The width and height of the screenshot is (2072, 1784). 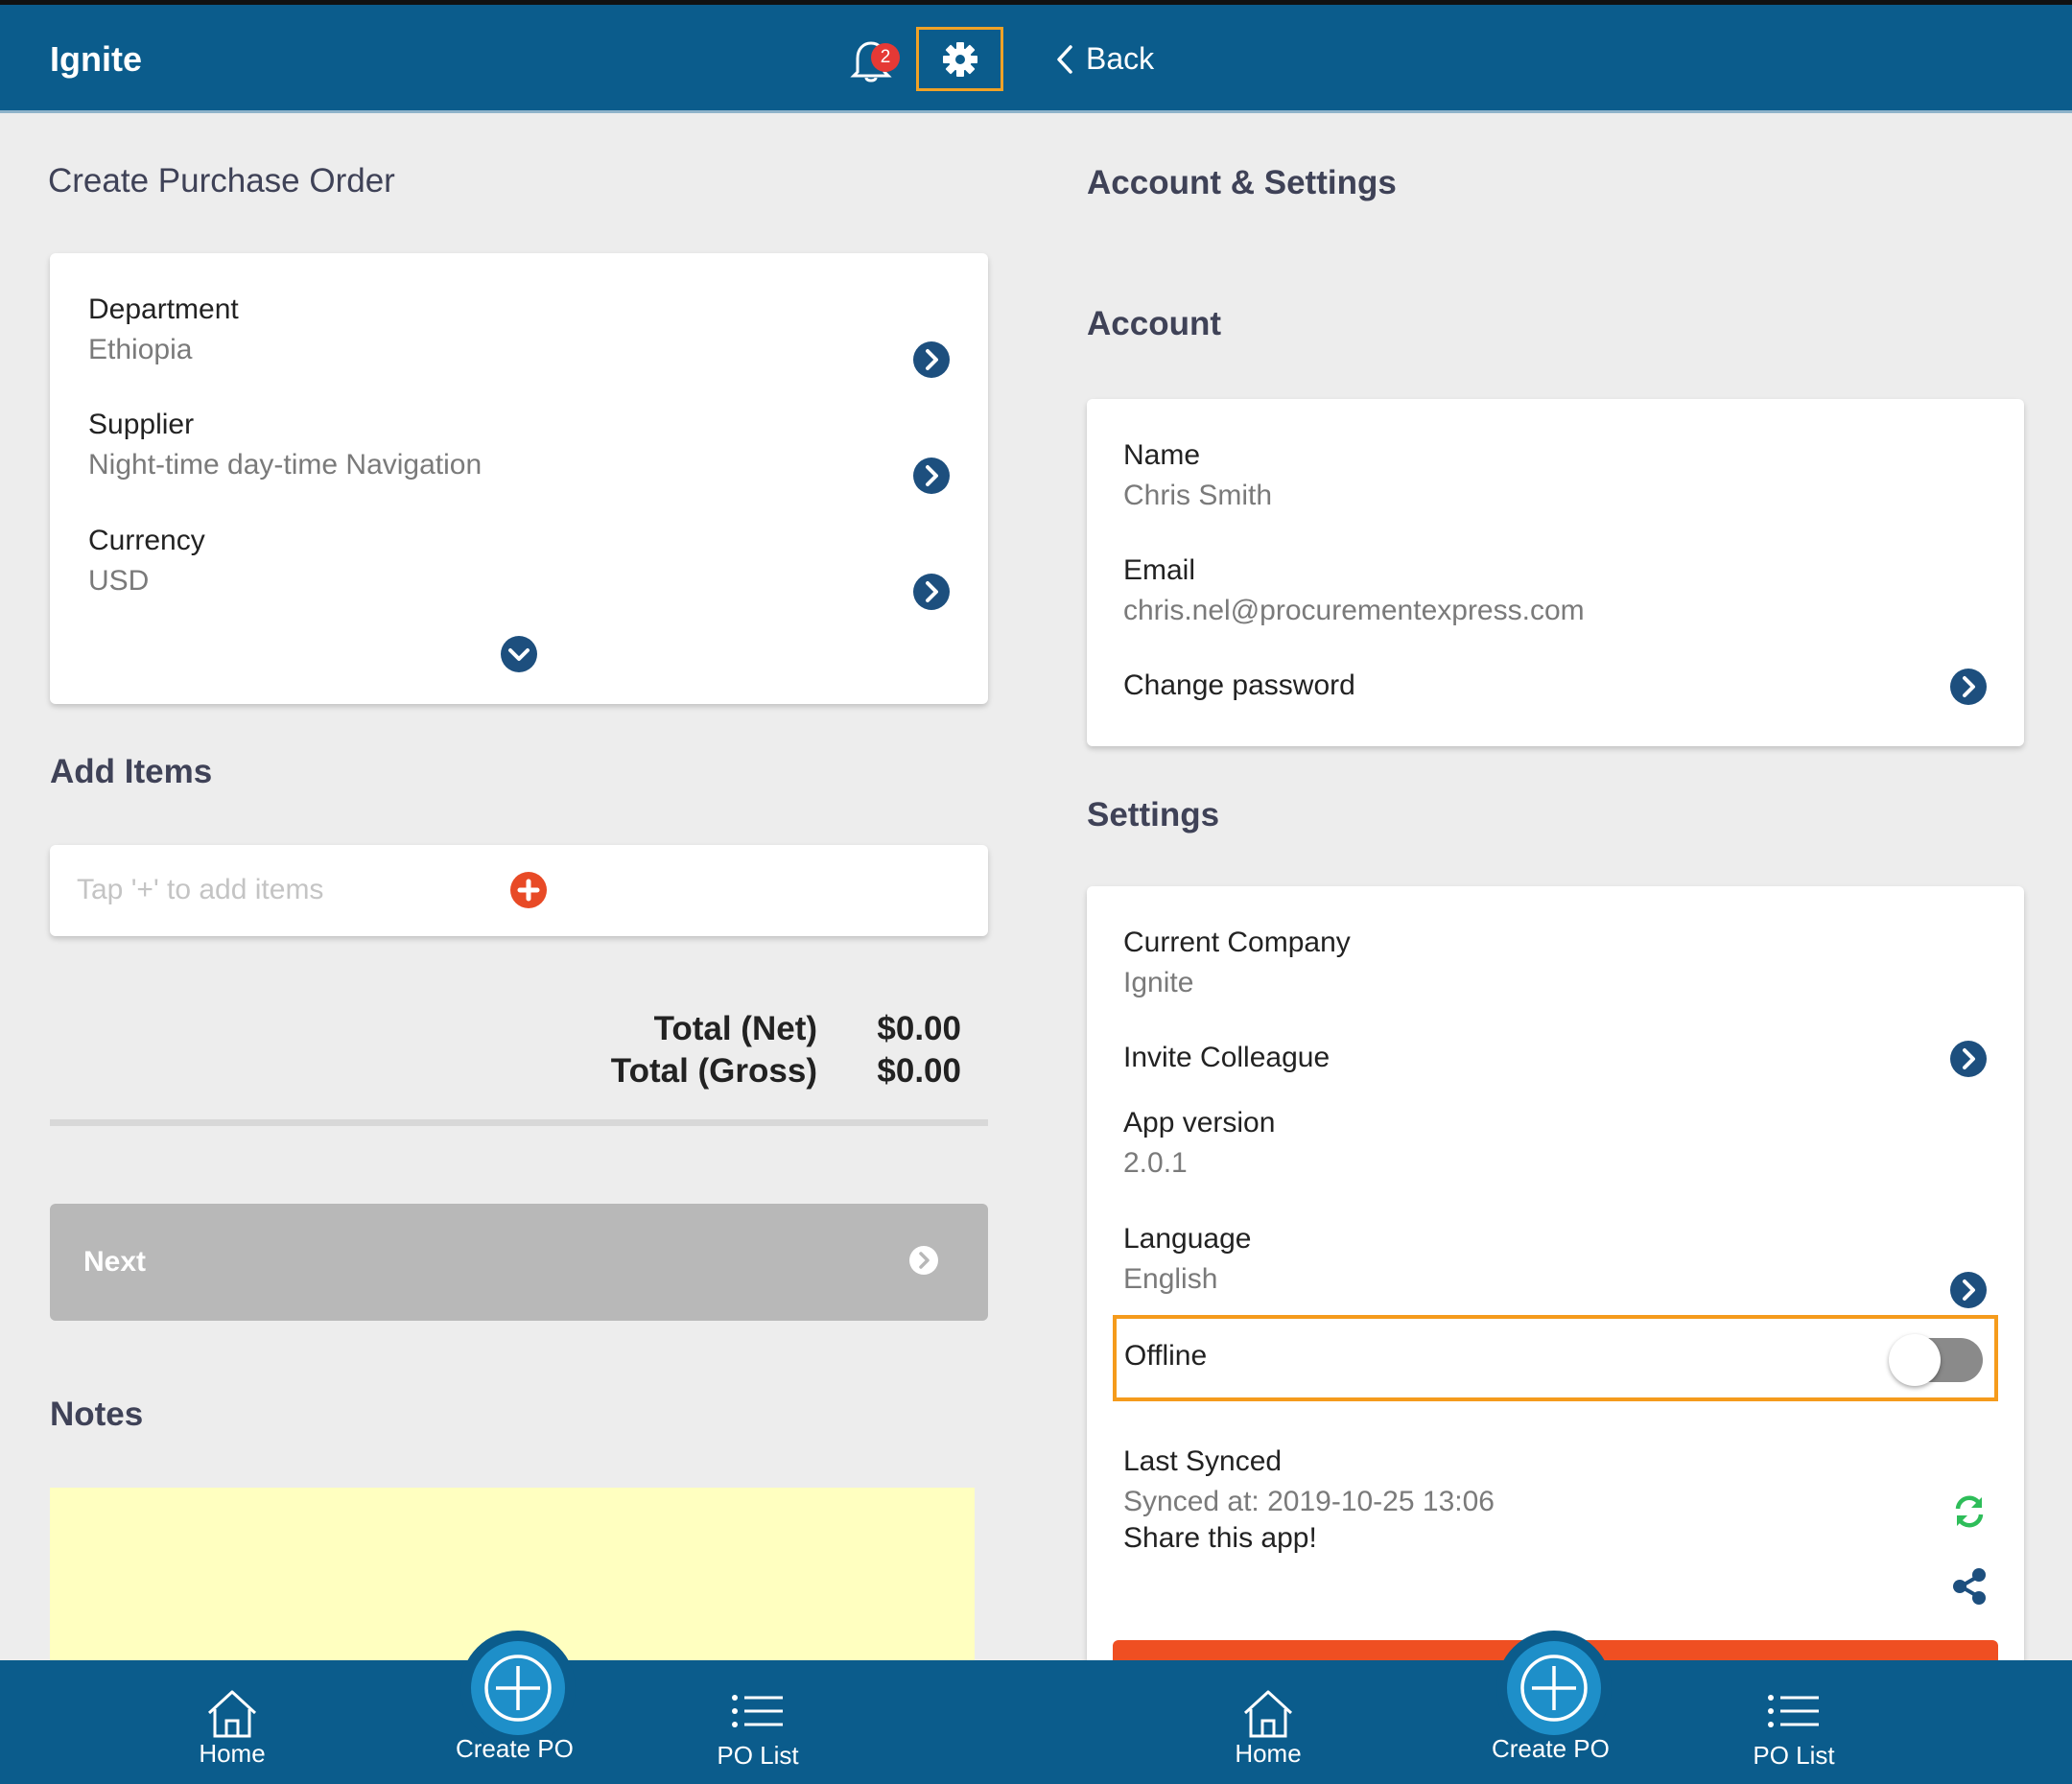 What do you see at coordinates (1555, 1358) in the screenshot?
I see `offline-toggle-row: Offline` at bounding box center [1555, 1358].